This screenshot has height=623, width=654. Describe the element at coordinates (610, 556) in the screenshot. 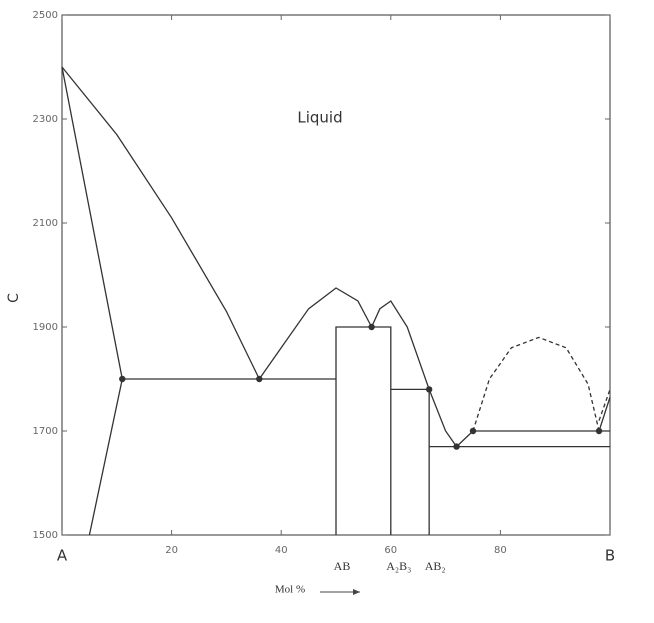

I see `x-tick-label: B` at that location.